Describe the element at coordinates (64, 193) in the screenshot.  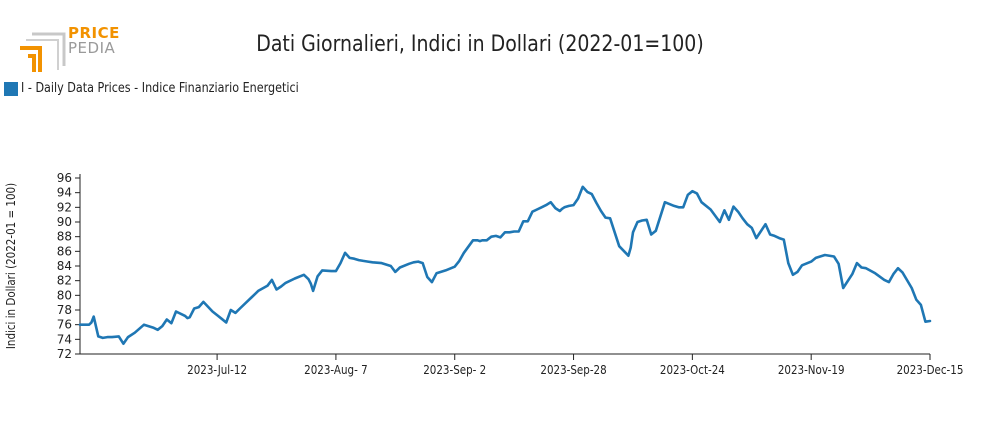
I see `y-tick-label: 94` at that location.